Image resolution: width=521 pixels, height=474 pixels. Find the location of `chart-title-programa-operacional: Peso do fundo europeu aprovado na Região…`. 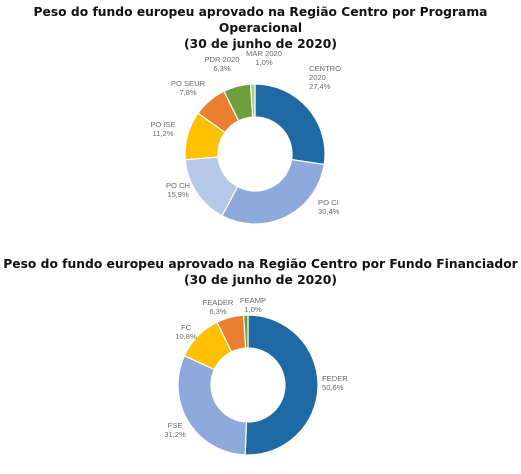

chart-title-programa-operacional: Peso do fundo europeu aprovado na Região… is located at coordinates (260, 28).